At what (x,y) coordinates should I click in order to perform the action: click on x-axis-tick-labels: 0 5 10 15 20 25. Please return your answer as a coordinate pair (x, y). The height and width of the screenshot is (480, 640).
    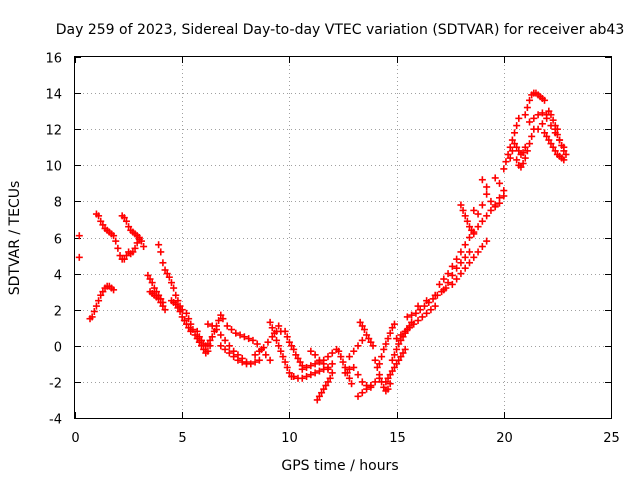
    Looking at the image, I should click on (345, 438).